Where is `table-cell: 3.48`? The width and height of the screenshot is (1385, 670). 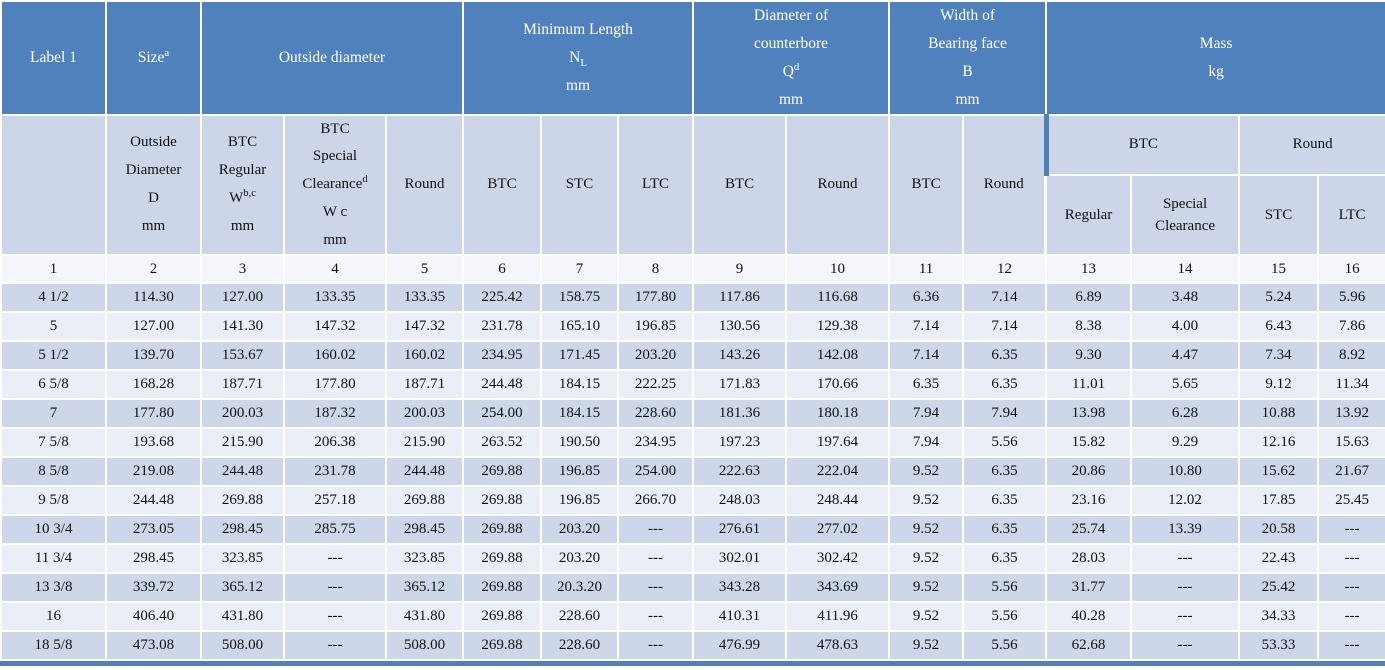 table-cell: 3.48 is located at coordinates (1185, 298).